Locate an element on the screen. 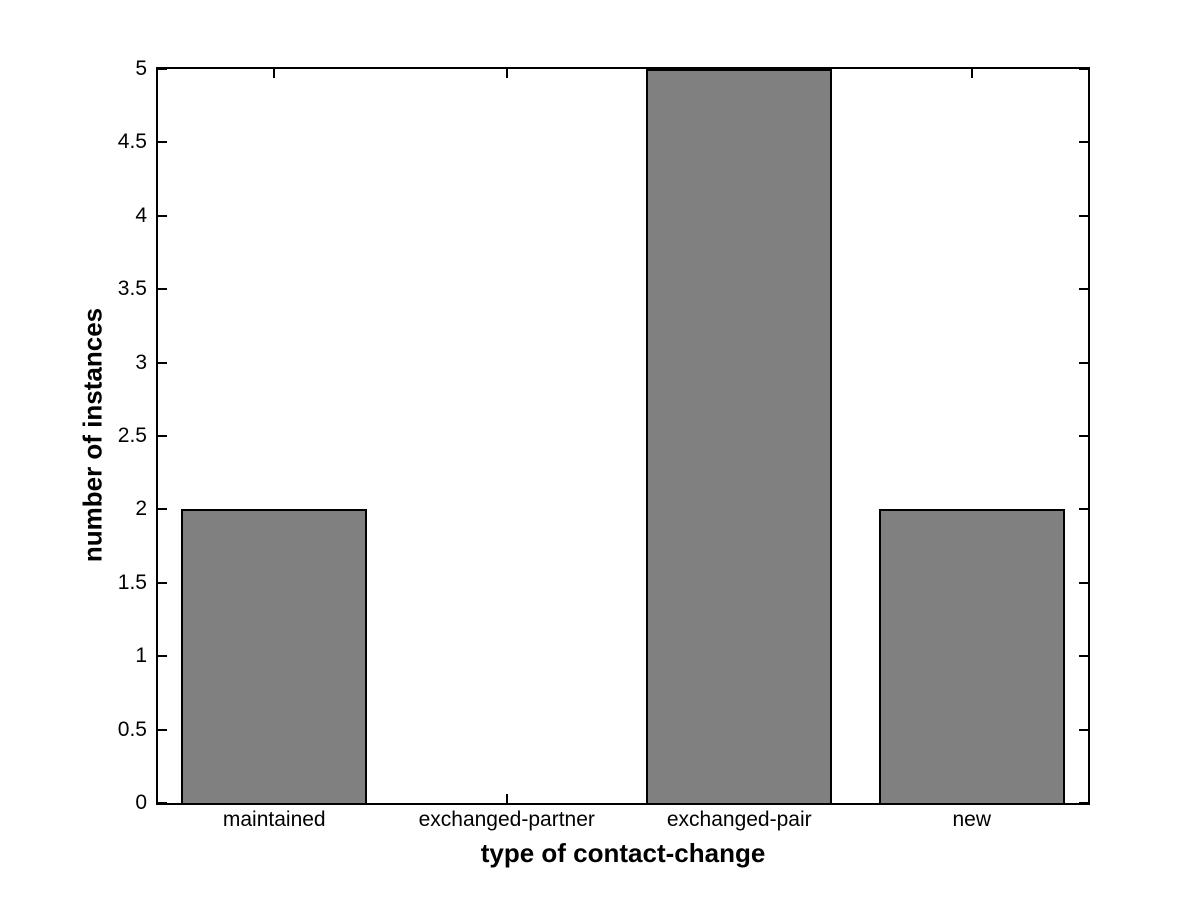 The height and width of the screenshot is (901, 1201). y-tick-label: 5 is located at coordinates (141, 68).